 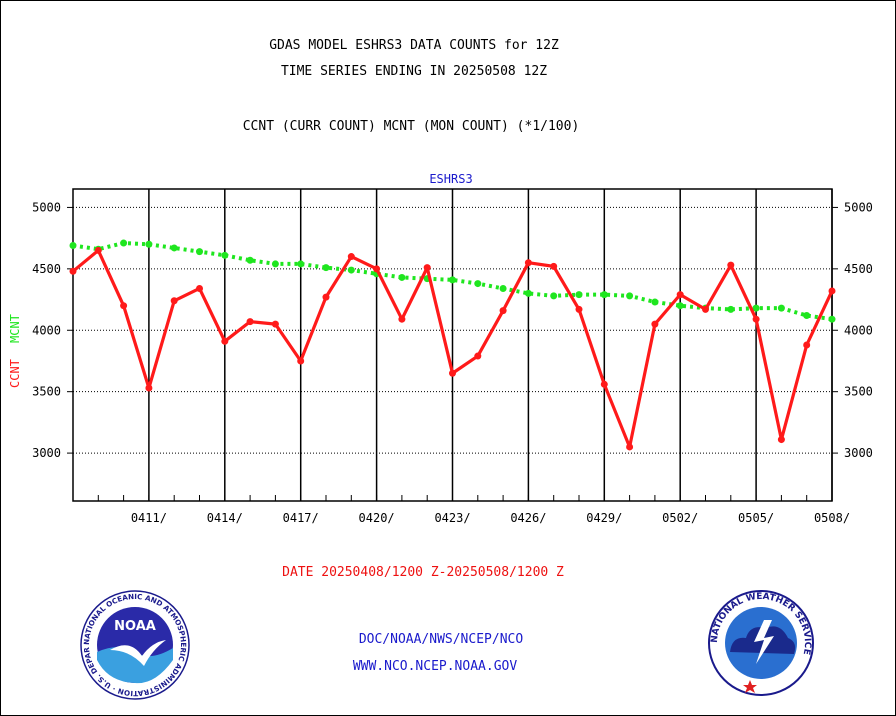 I want to click on y-tick-label-right: 4500, so click(x=858, y=269).